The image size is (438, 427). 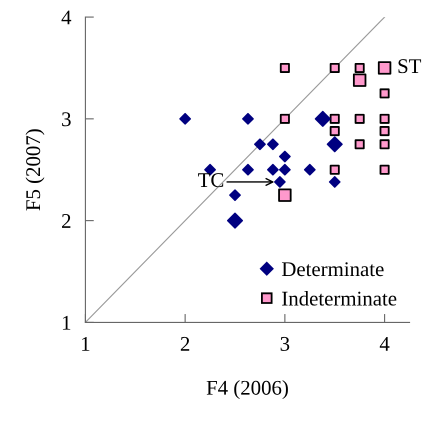 I want to click on x-axis-title: F4 (2006), so click(x=247, y=390).